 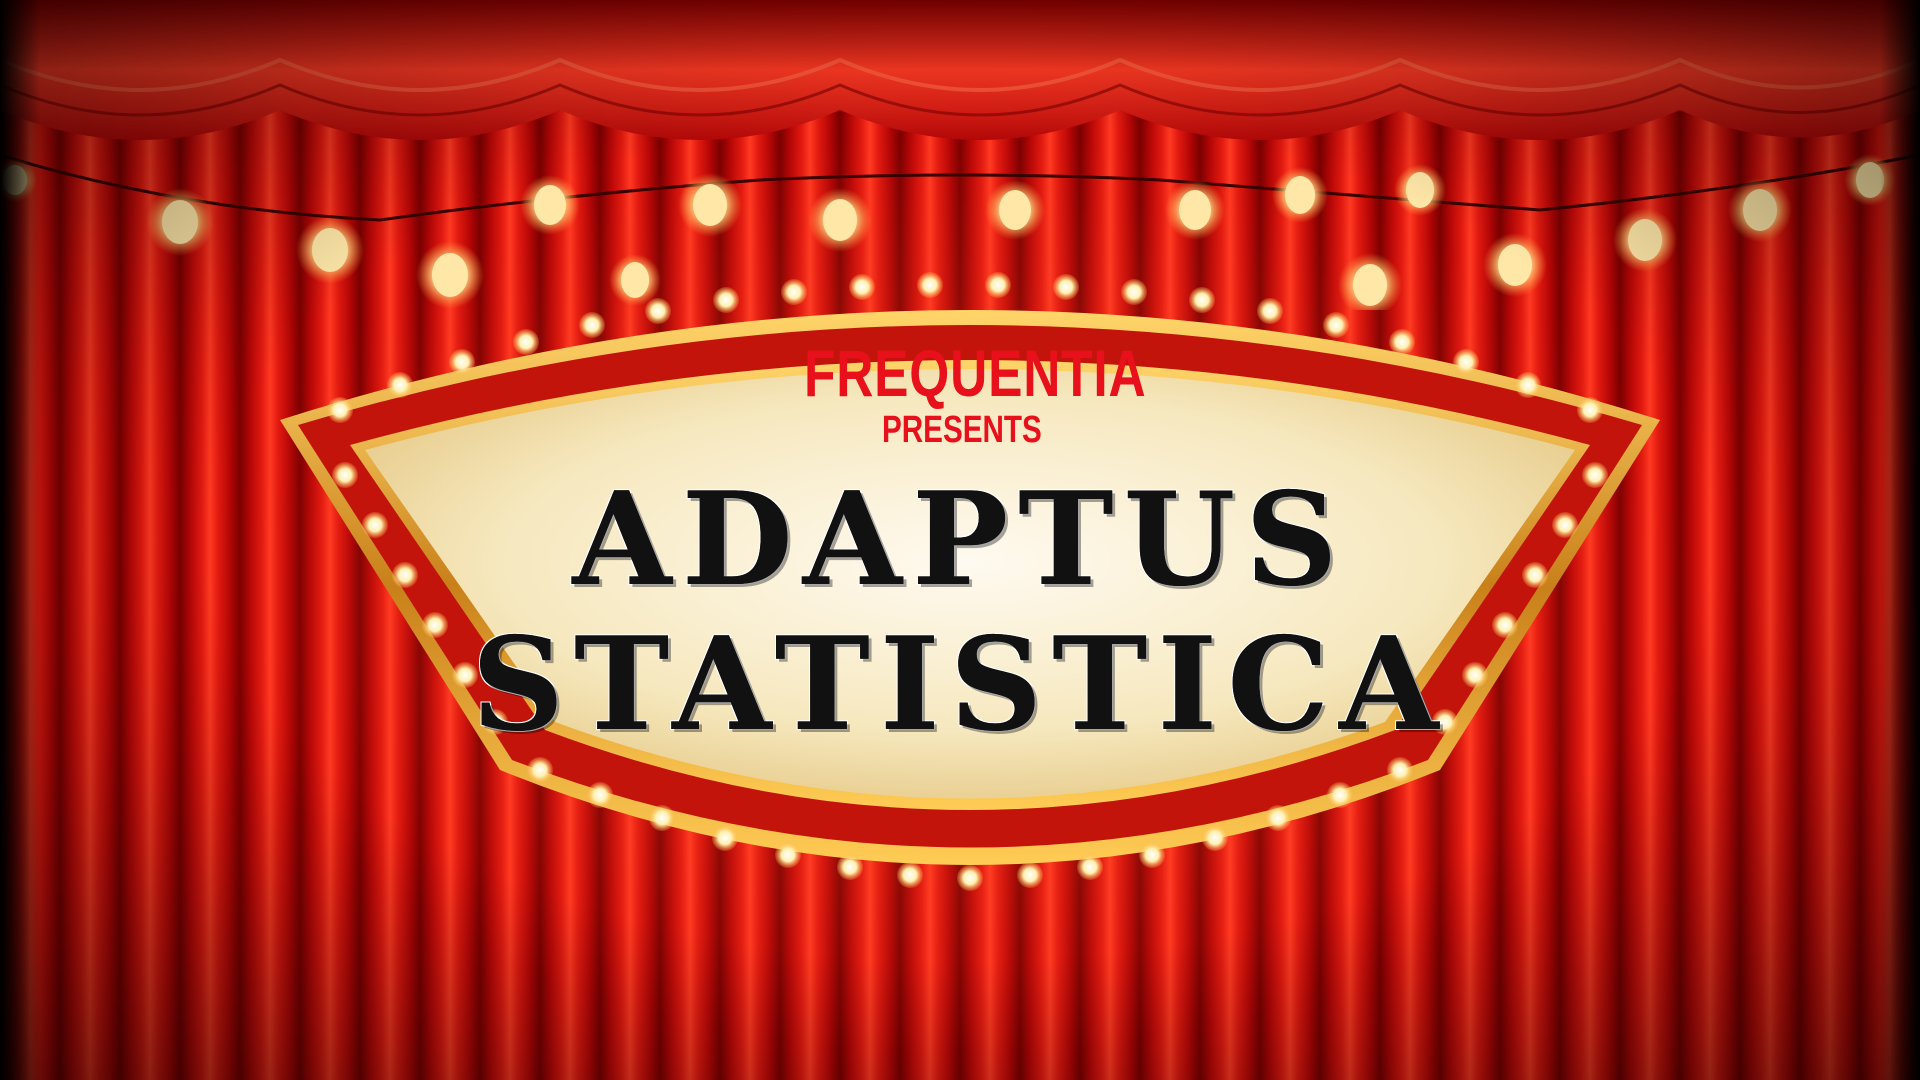 I want to click on left-edge-shadow, so click(x=20, y=540).